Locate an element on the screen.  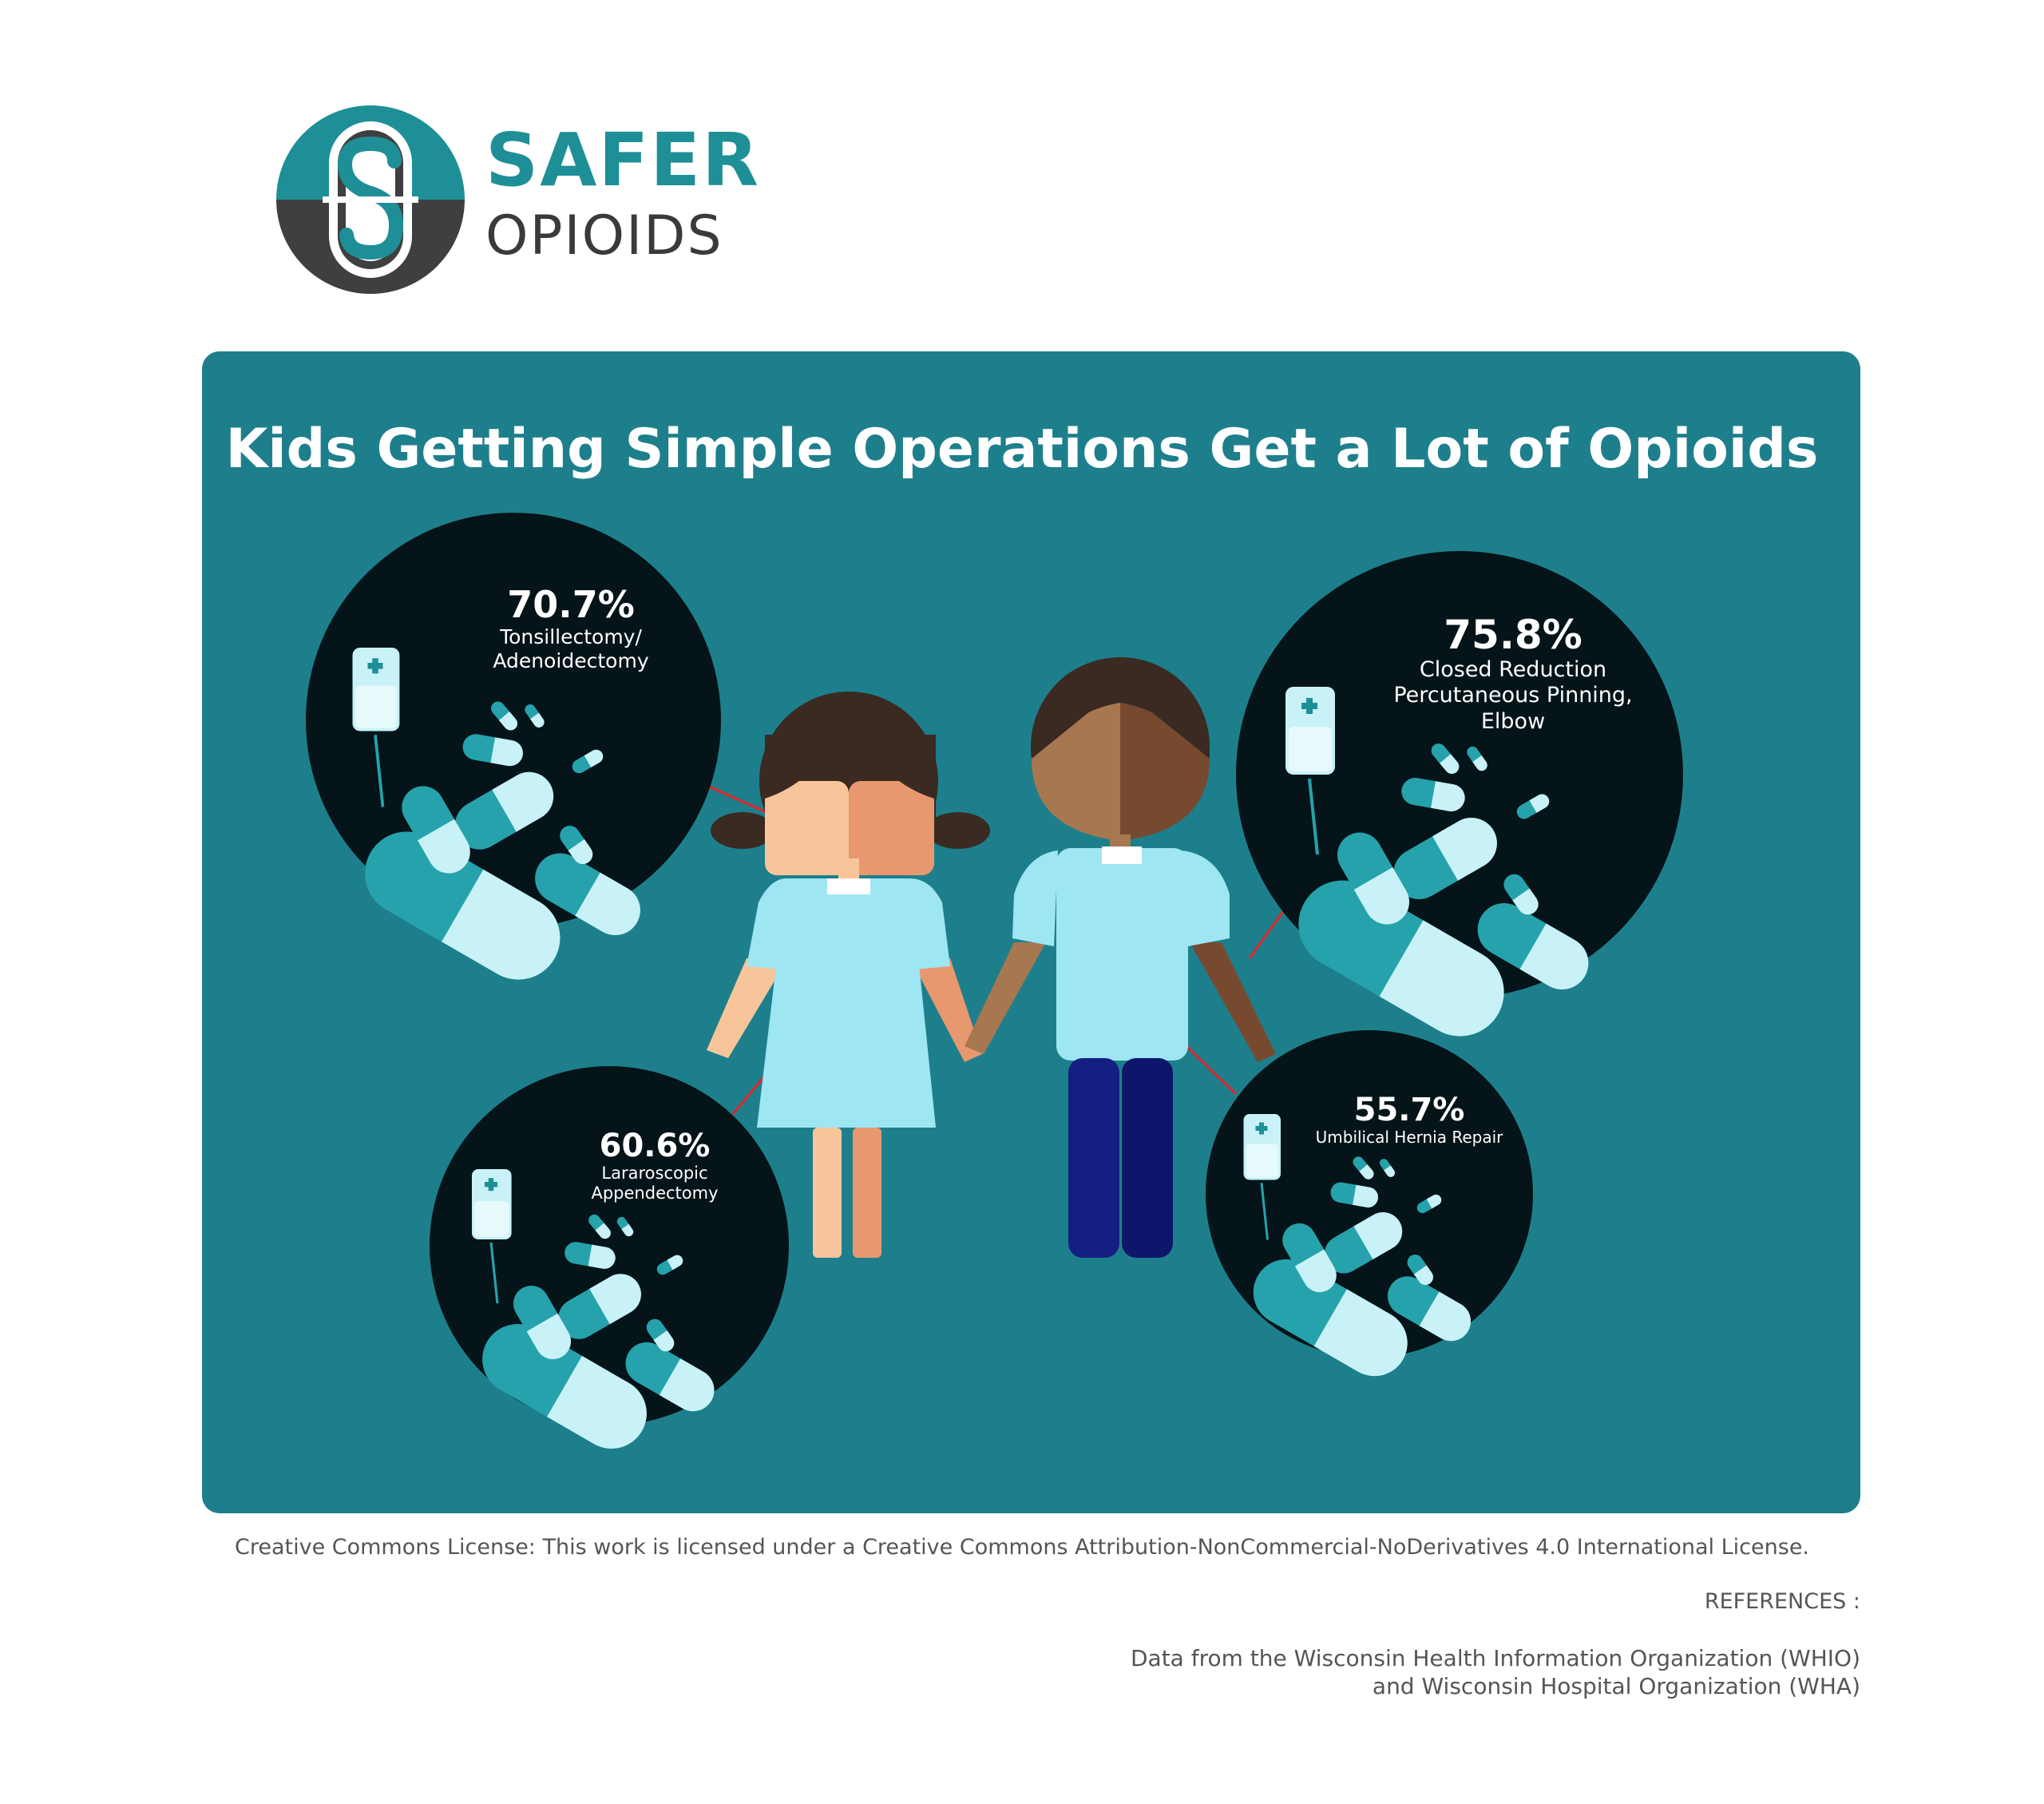
brand-name-line1: SAFER is located at coordinates (622, 160).